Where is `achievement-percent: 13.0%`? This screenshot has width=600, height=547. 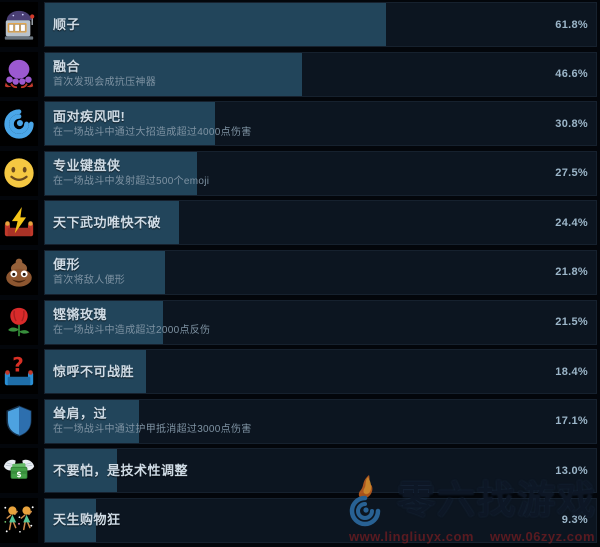 achievement-percent: 13.0% is located at coordinates (571, 470).